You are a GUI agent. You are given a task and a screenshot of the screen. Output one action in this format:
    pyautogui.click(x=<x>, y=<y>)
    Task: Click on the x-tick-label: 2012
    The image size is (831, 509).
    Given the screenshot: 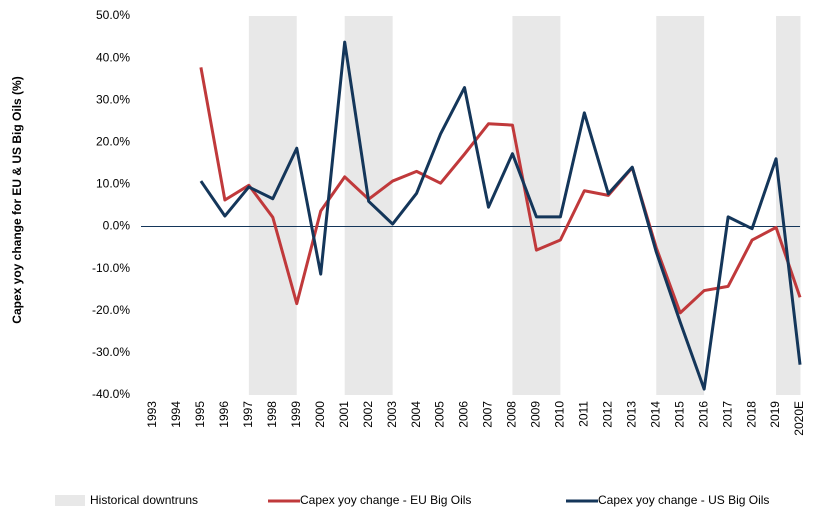 What is the action you would take?
    pyautogui.click(x=607, y=414)
    